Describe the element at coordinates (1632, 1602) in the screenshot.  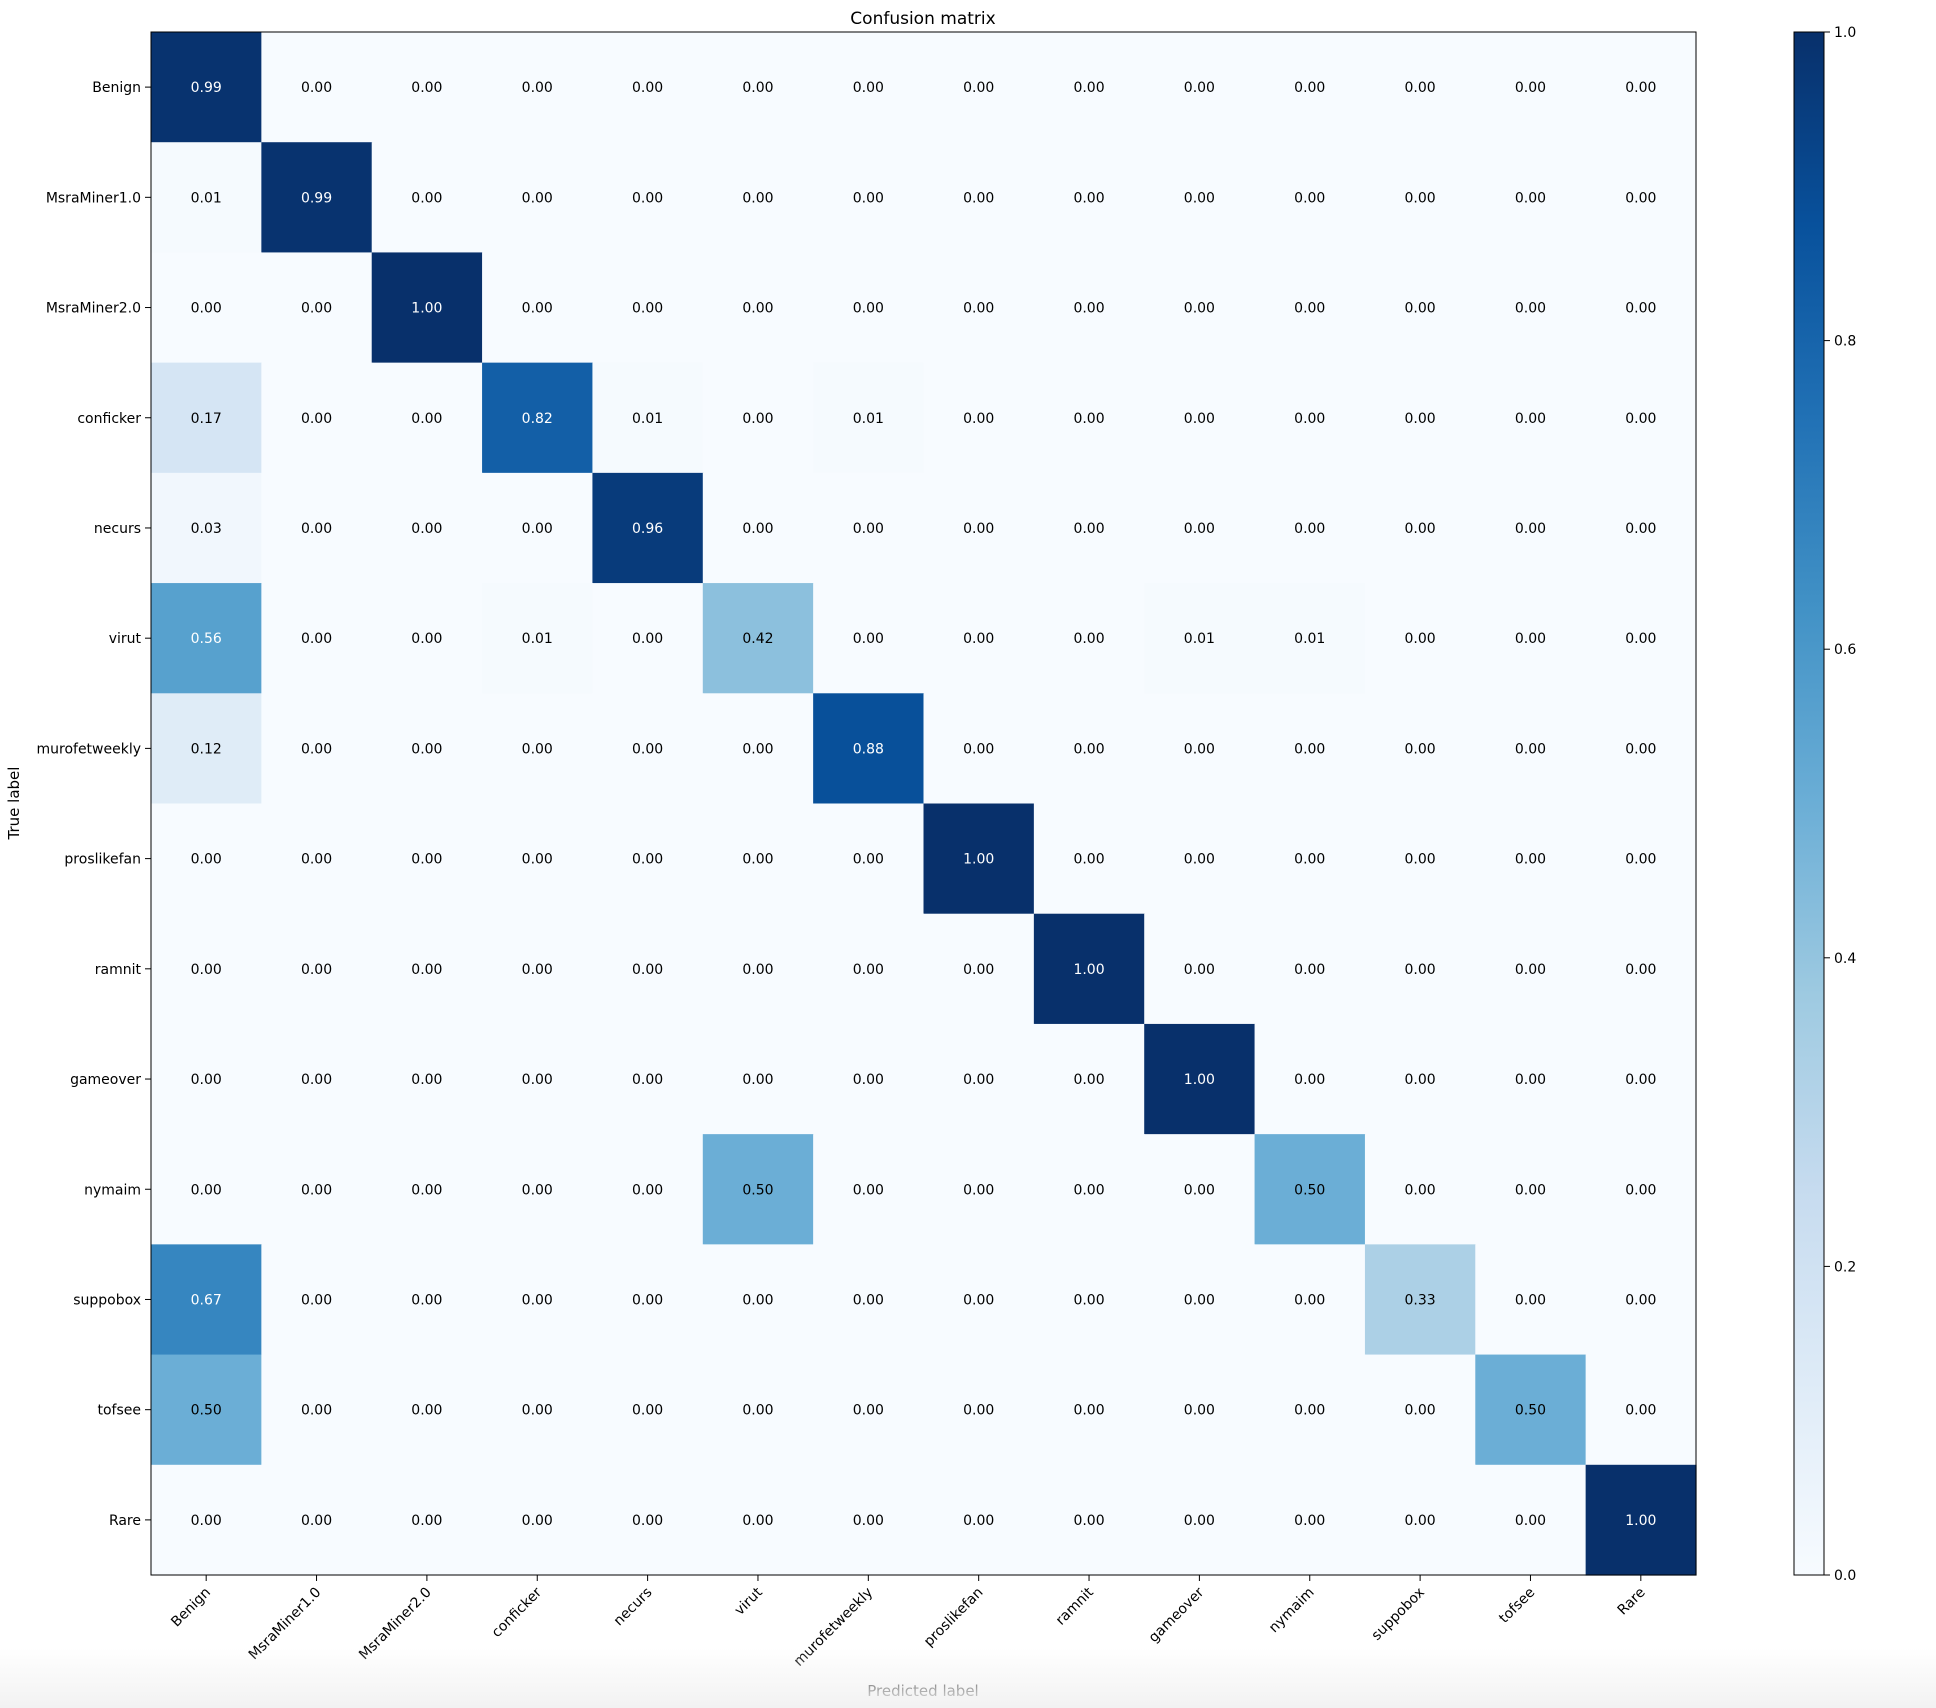
I see `x-tick-label: Rare` at that location.